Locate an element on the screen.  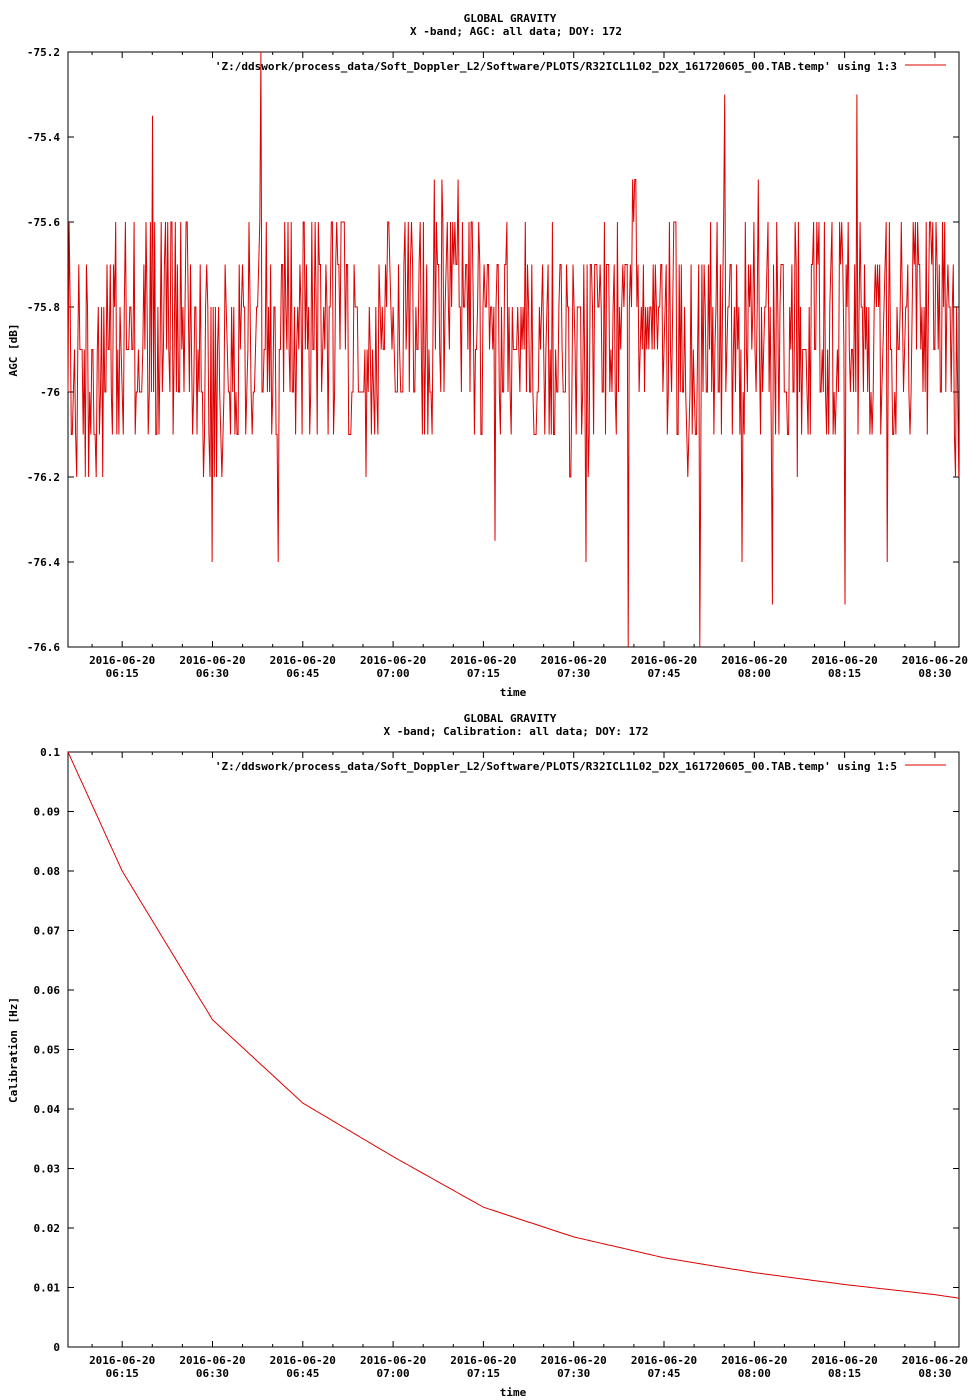
y-tick-label: -75.2 is located at coordinates (43, 52).